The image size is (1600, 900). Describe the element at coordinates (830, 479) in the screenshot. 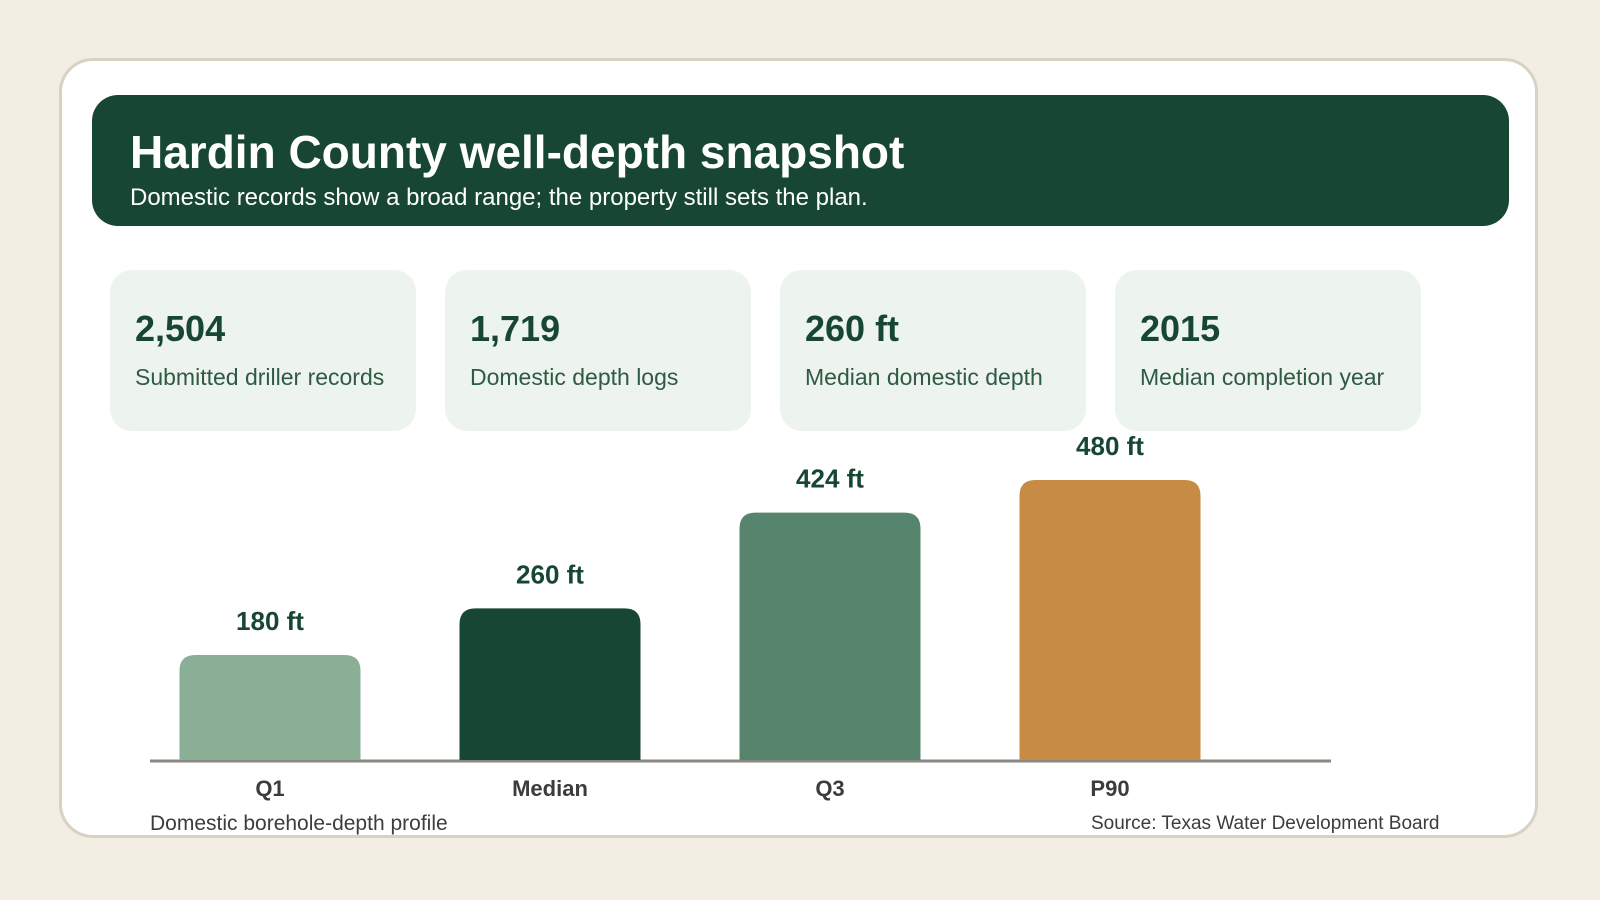

I see `data-label-q3: 424 ft` at that location.